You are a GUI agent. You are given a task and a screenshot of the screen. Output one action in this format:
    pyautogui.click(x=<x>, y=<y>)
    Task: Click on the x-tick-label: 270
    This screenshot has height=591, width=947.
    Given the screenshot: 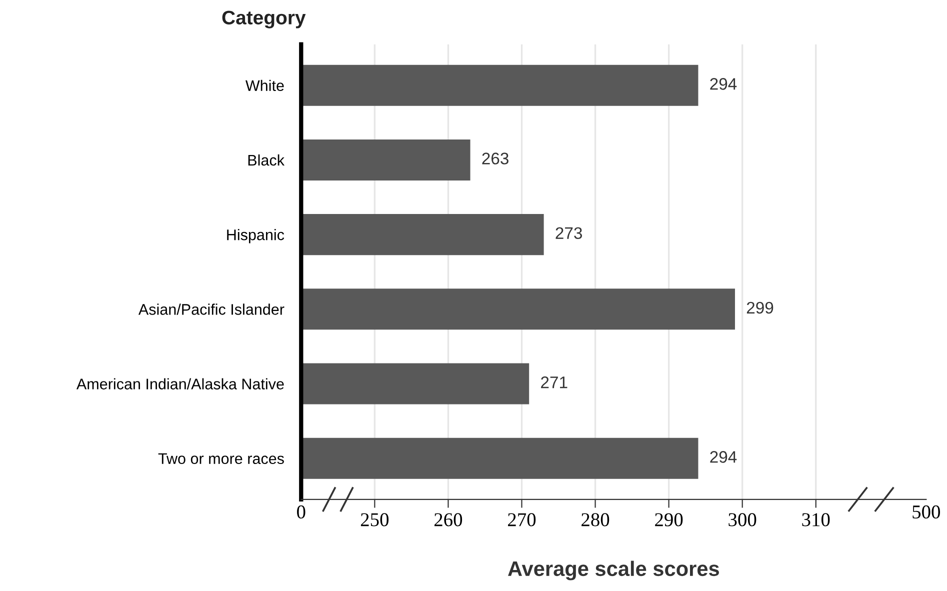 What is the action you would take?
    pyautogui.click(x=522, y=519)
    